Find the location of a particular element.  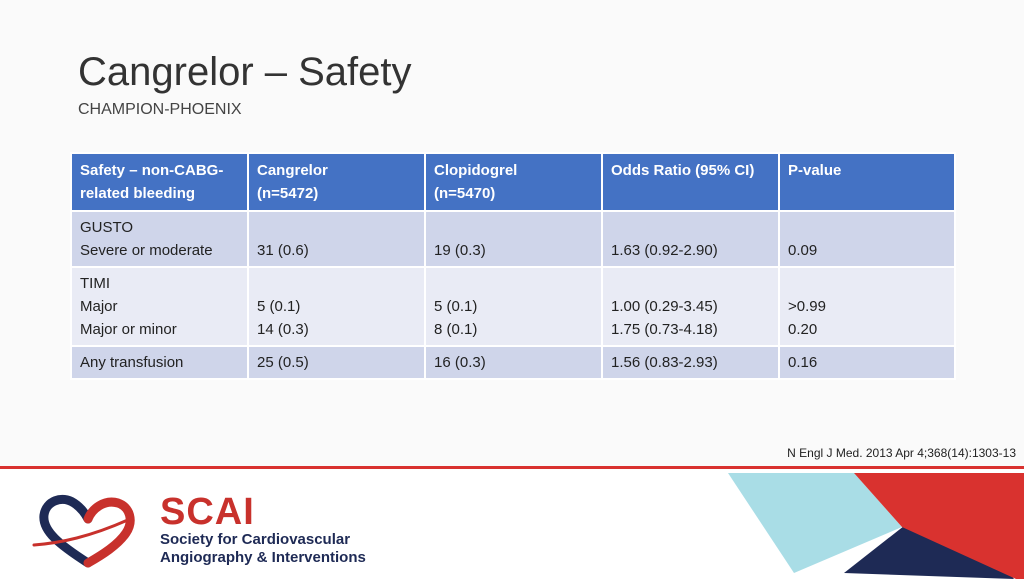

cell-odds-ratio: 1.00 (0.29-3.45) 1.75 (0.73-4.18) is located at coordinates (690, 306).